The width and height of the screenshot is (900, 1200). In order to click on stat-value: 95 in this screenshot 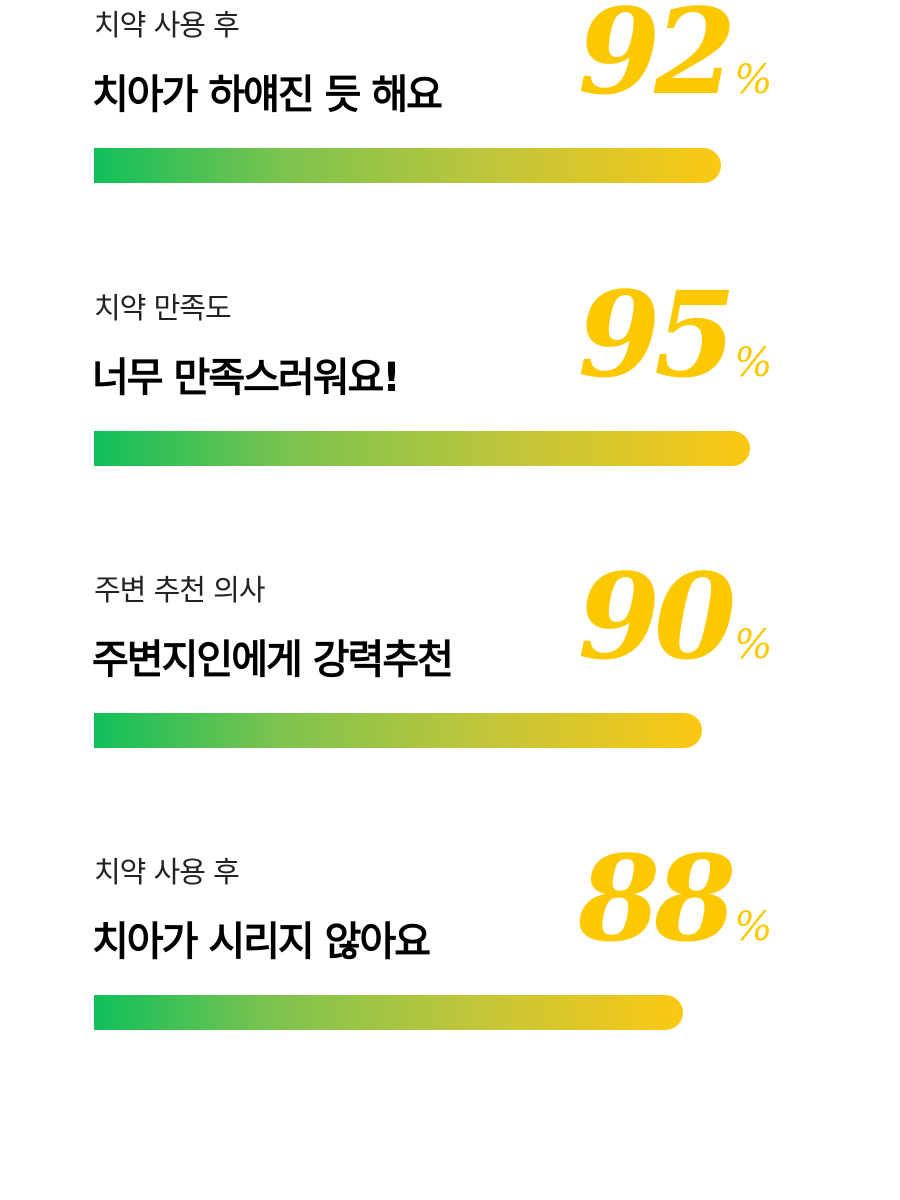, I will do `click(657, 334)`.